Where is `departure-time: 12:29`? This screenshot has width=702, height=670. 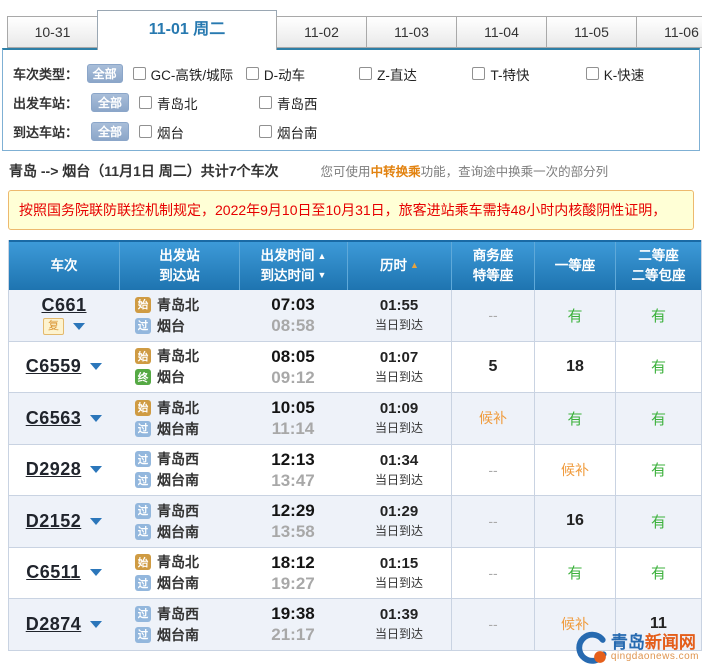 departure-time: 12:29 is located at coordinates (293, 511).